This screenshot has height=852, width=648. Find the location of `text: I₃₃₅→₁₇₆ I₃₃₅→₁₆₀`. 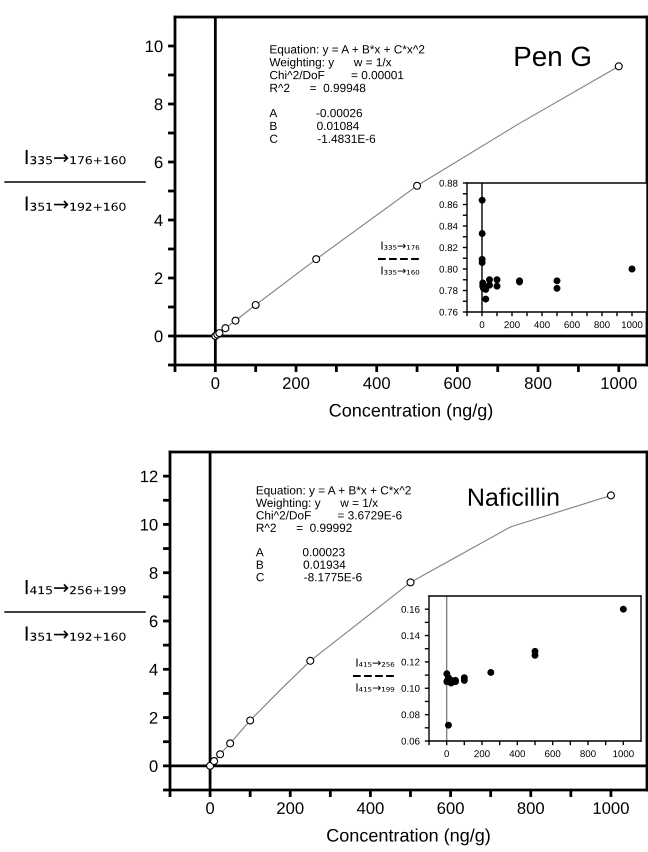

text: I₃₃₅→₁₇₆ I₃₃₅→₁₆₀ is located at coordinates (400, 258).